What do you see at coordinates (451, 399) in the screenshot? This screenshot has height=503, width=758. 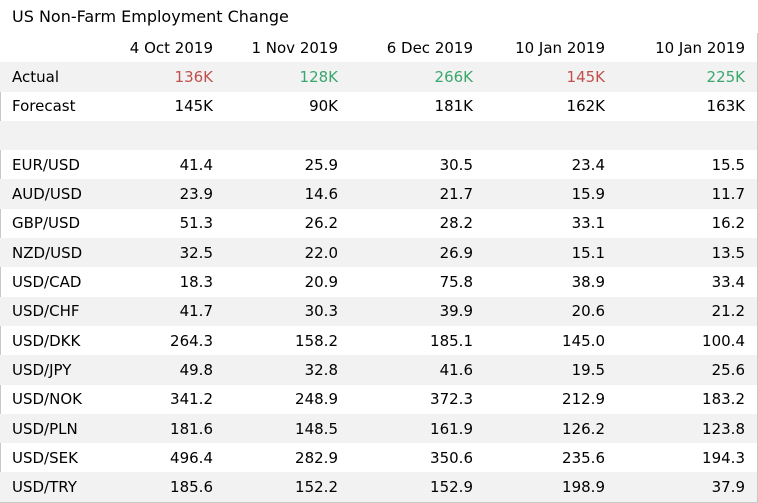 I see `table-cell: 372.3` at bounding box center [451, 399].